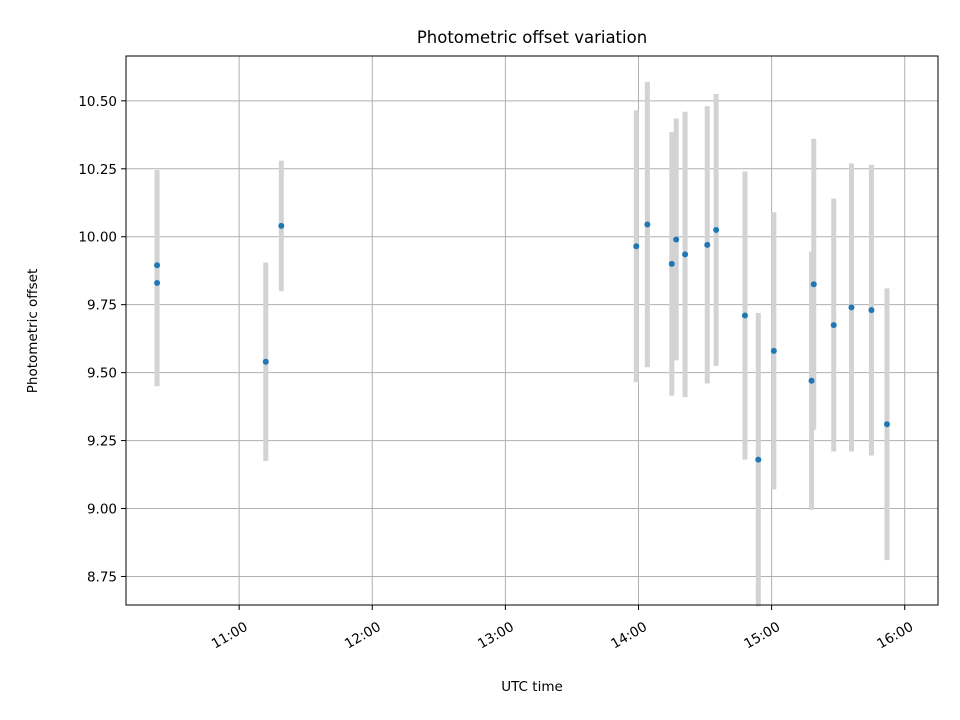 The image size is (960, 720). What do you see at coordinates (97, 238) in the screenshot?
I see `y-tick-label: 10.00` at bounding box center [97, 238].